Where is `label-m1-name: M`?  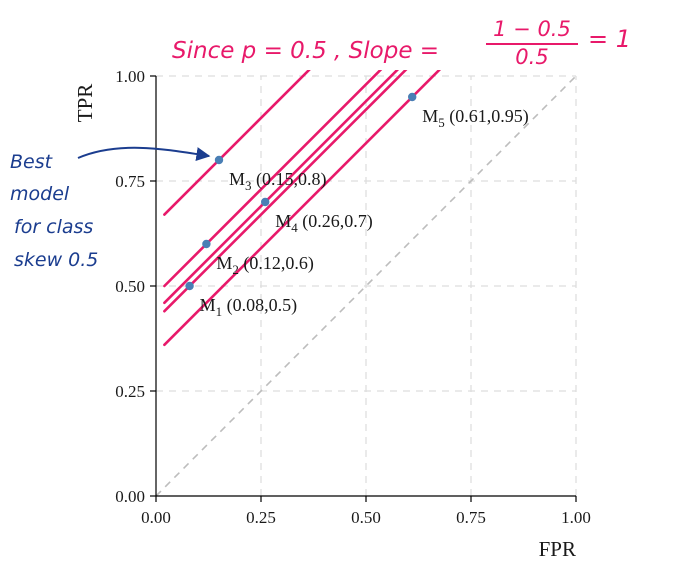 label-m1-name: M is located at coordinates (208, 305).